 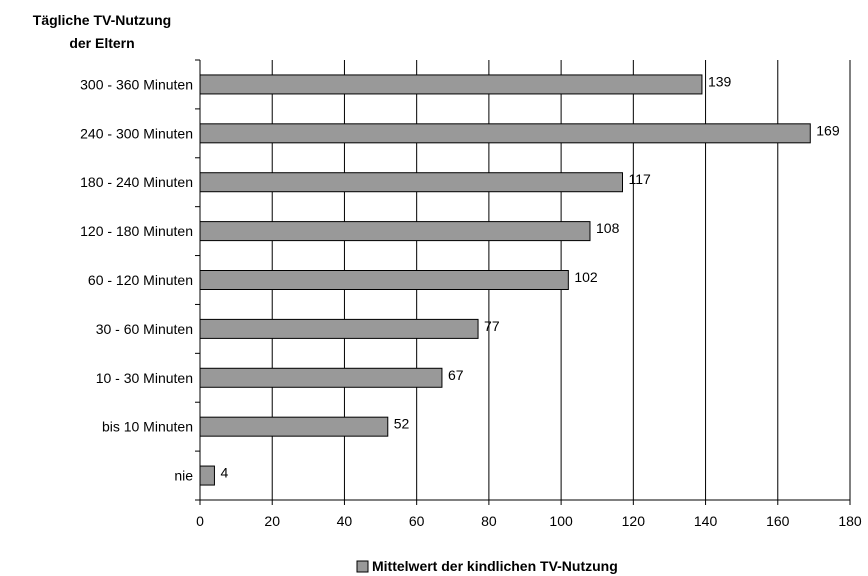 I want to click on data-label-3: 108, so click(x=608, y=228).